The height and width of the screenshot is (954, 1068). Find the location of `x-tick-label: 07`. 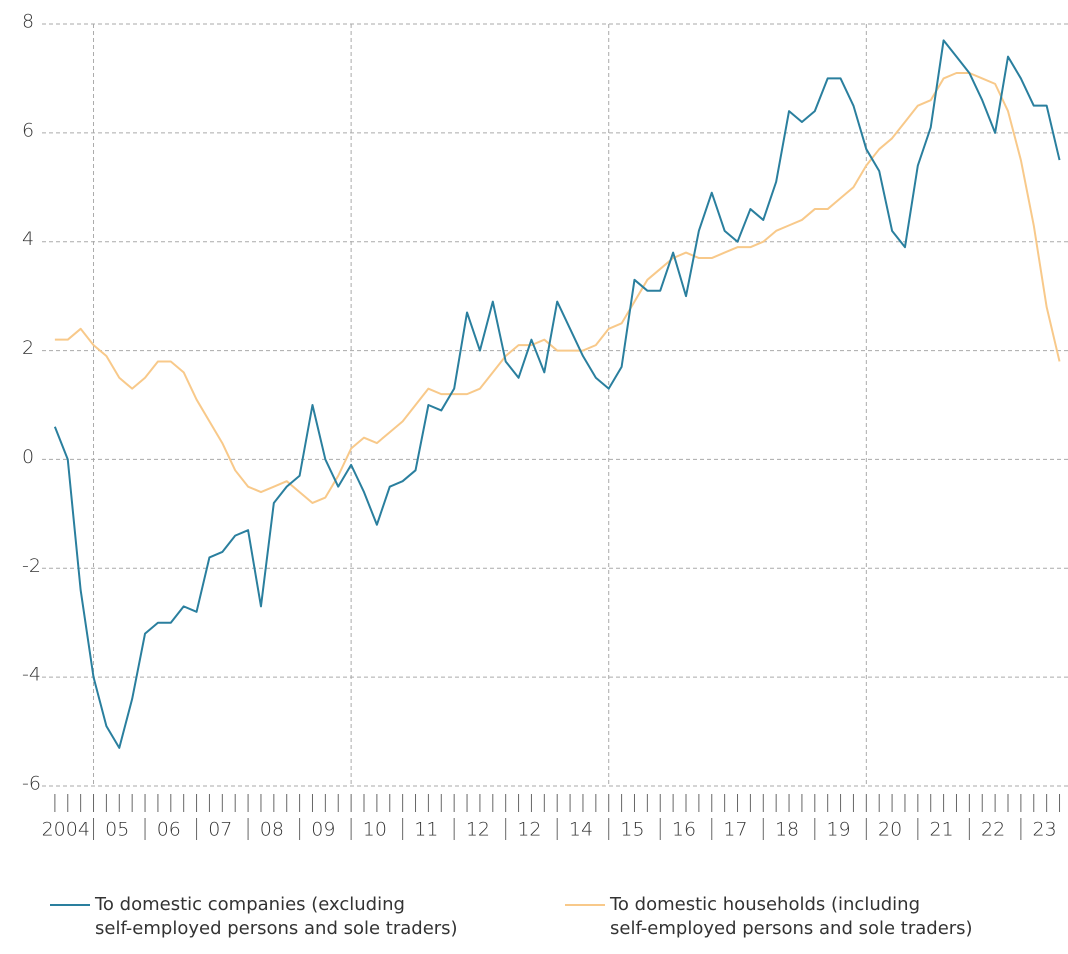

x-tick-label: 07 is located at coordinates (220, 830).